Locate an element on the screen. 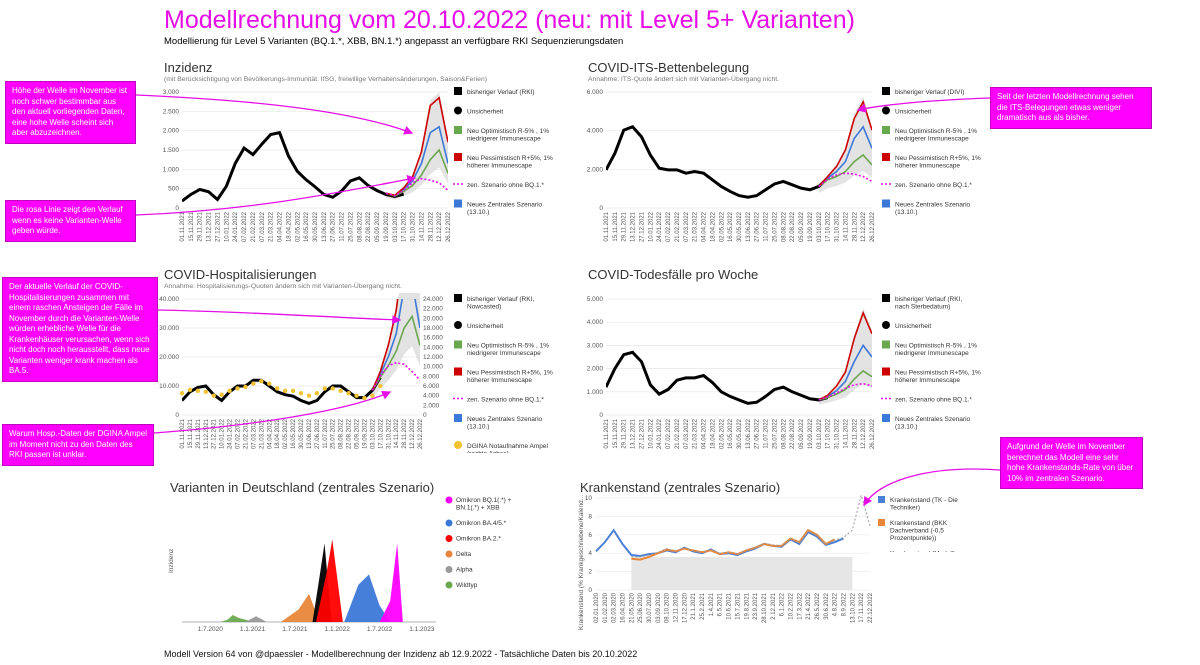 Image resolution: width=1200 pixels, height=665 pixels. x-tick-label: 21.1.2021 is located at coordinates (694, 605).